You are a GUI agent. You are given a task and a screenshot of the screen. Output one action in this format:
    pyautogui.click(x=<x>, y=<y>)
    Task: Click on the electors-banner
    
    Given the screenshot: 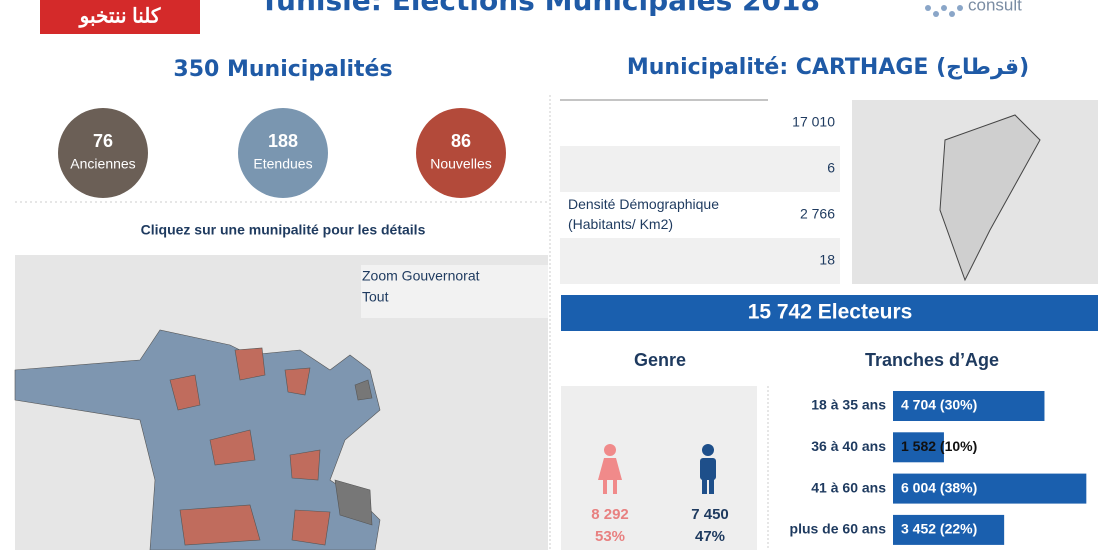 What is the action you would take?
    pyautogui.click(x=829, y=313)
    